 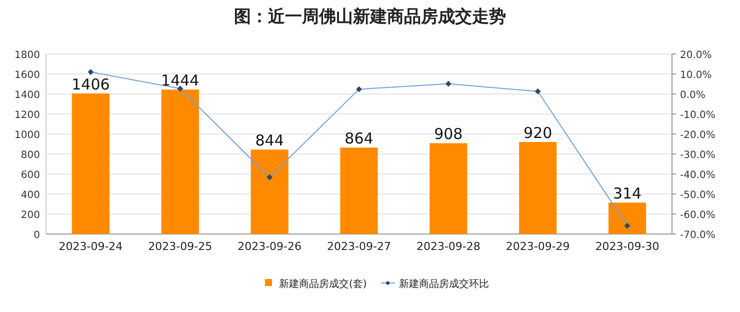 I want to click on y-tick-label: 1800, so click(x=27, y=55).